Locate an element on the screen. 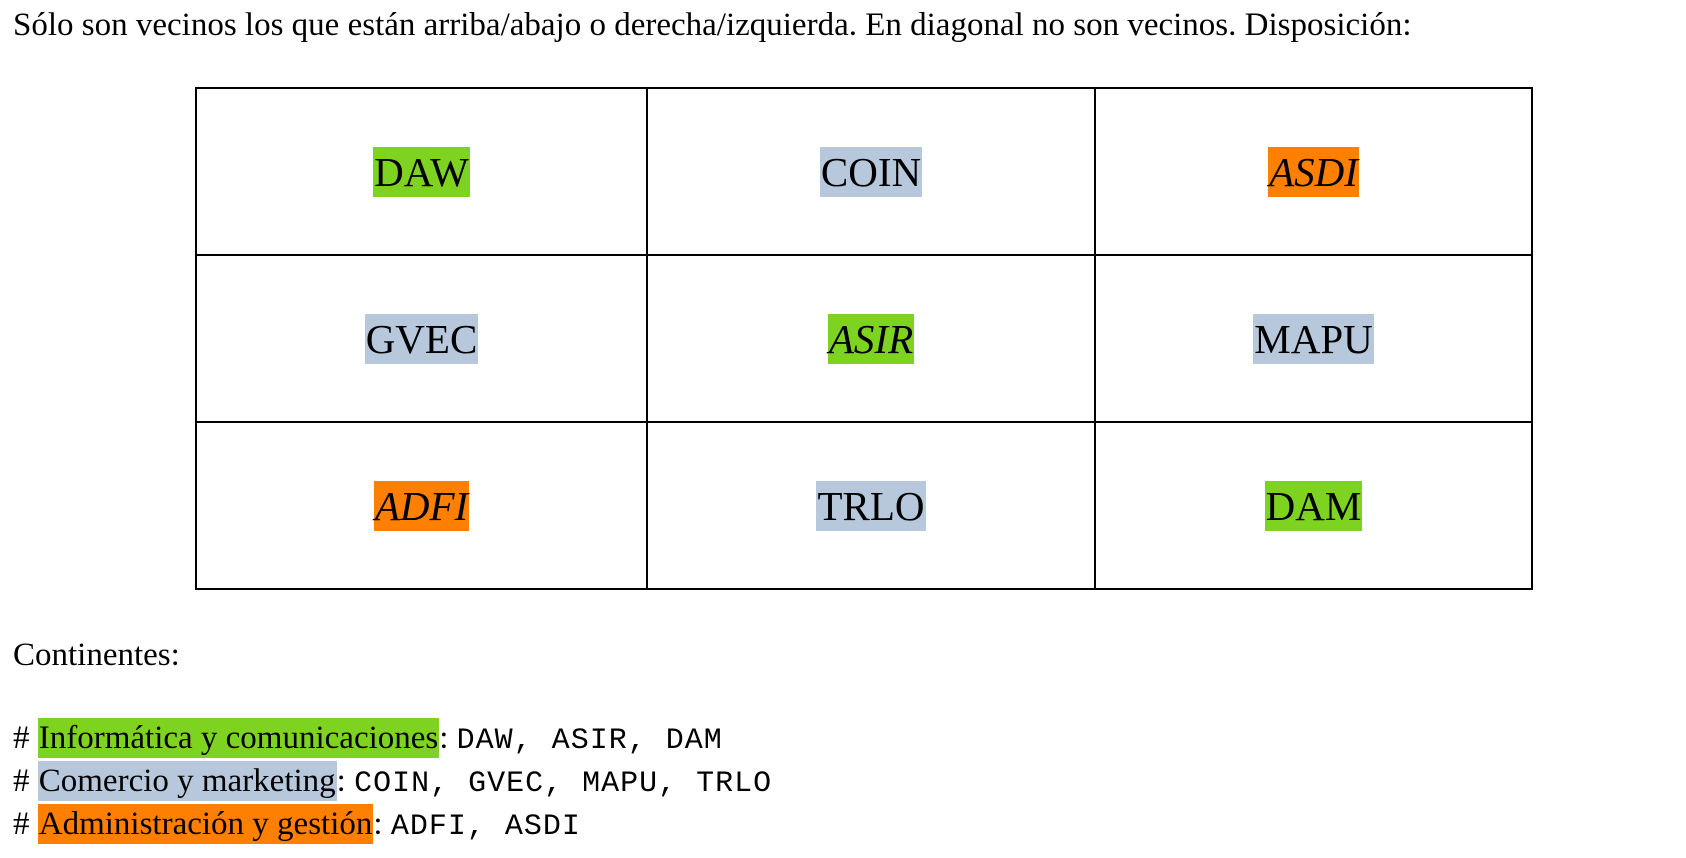 This screenshot has width=1686, height=858. grid-cell-3-1: ADFI is located at coordinates (421, 505).